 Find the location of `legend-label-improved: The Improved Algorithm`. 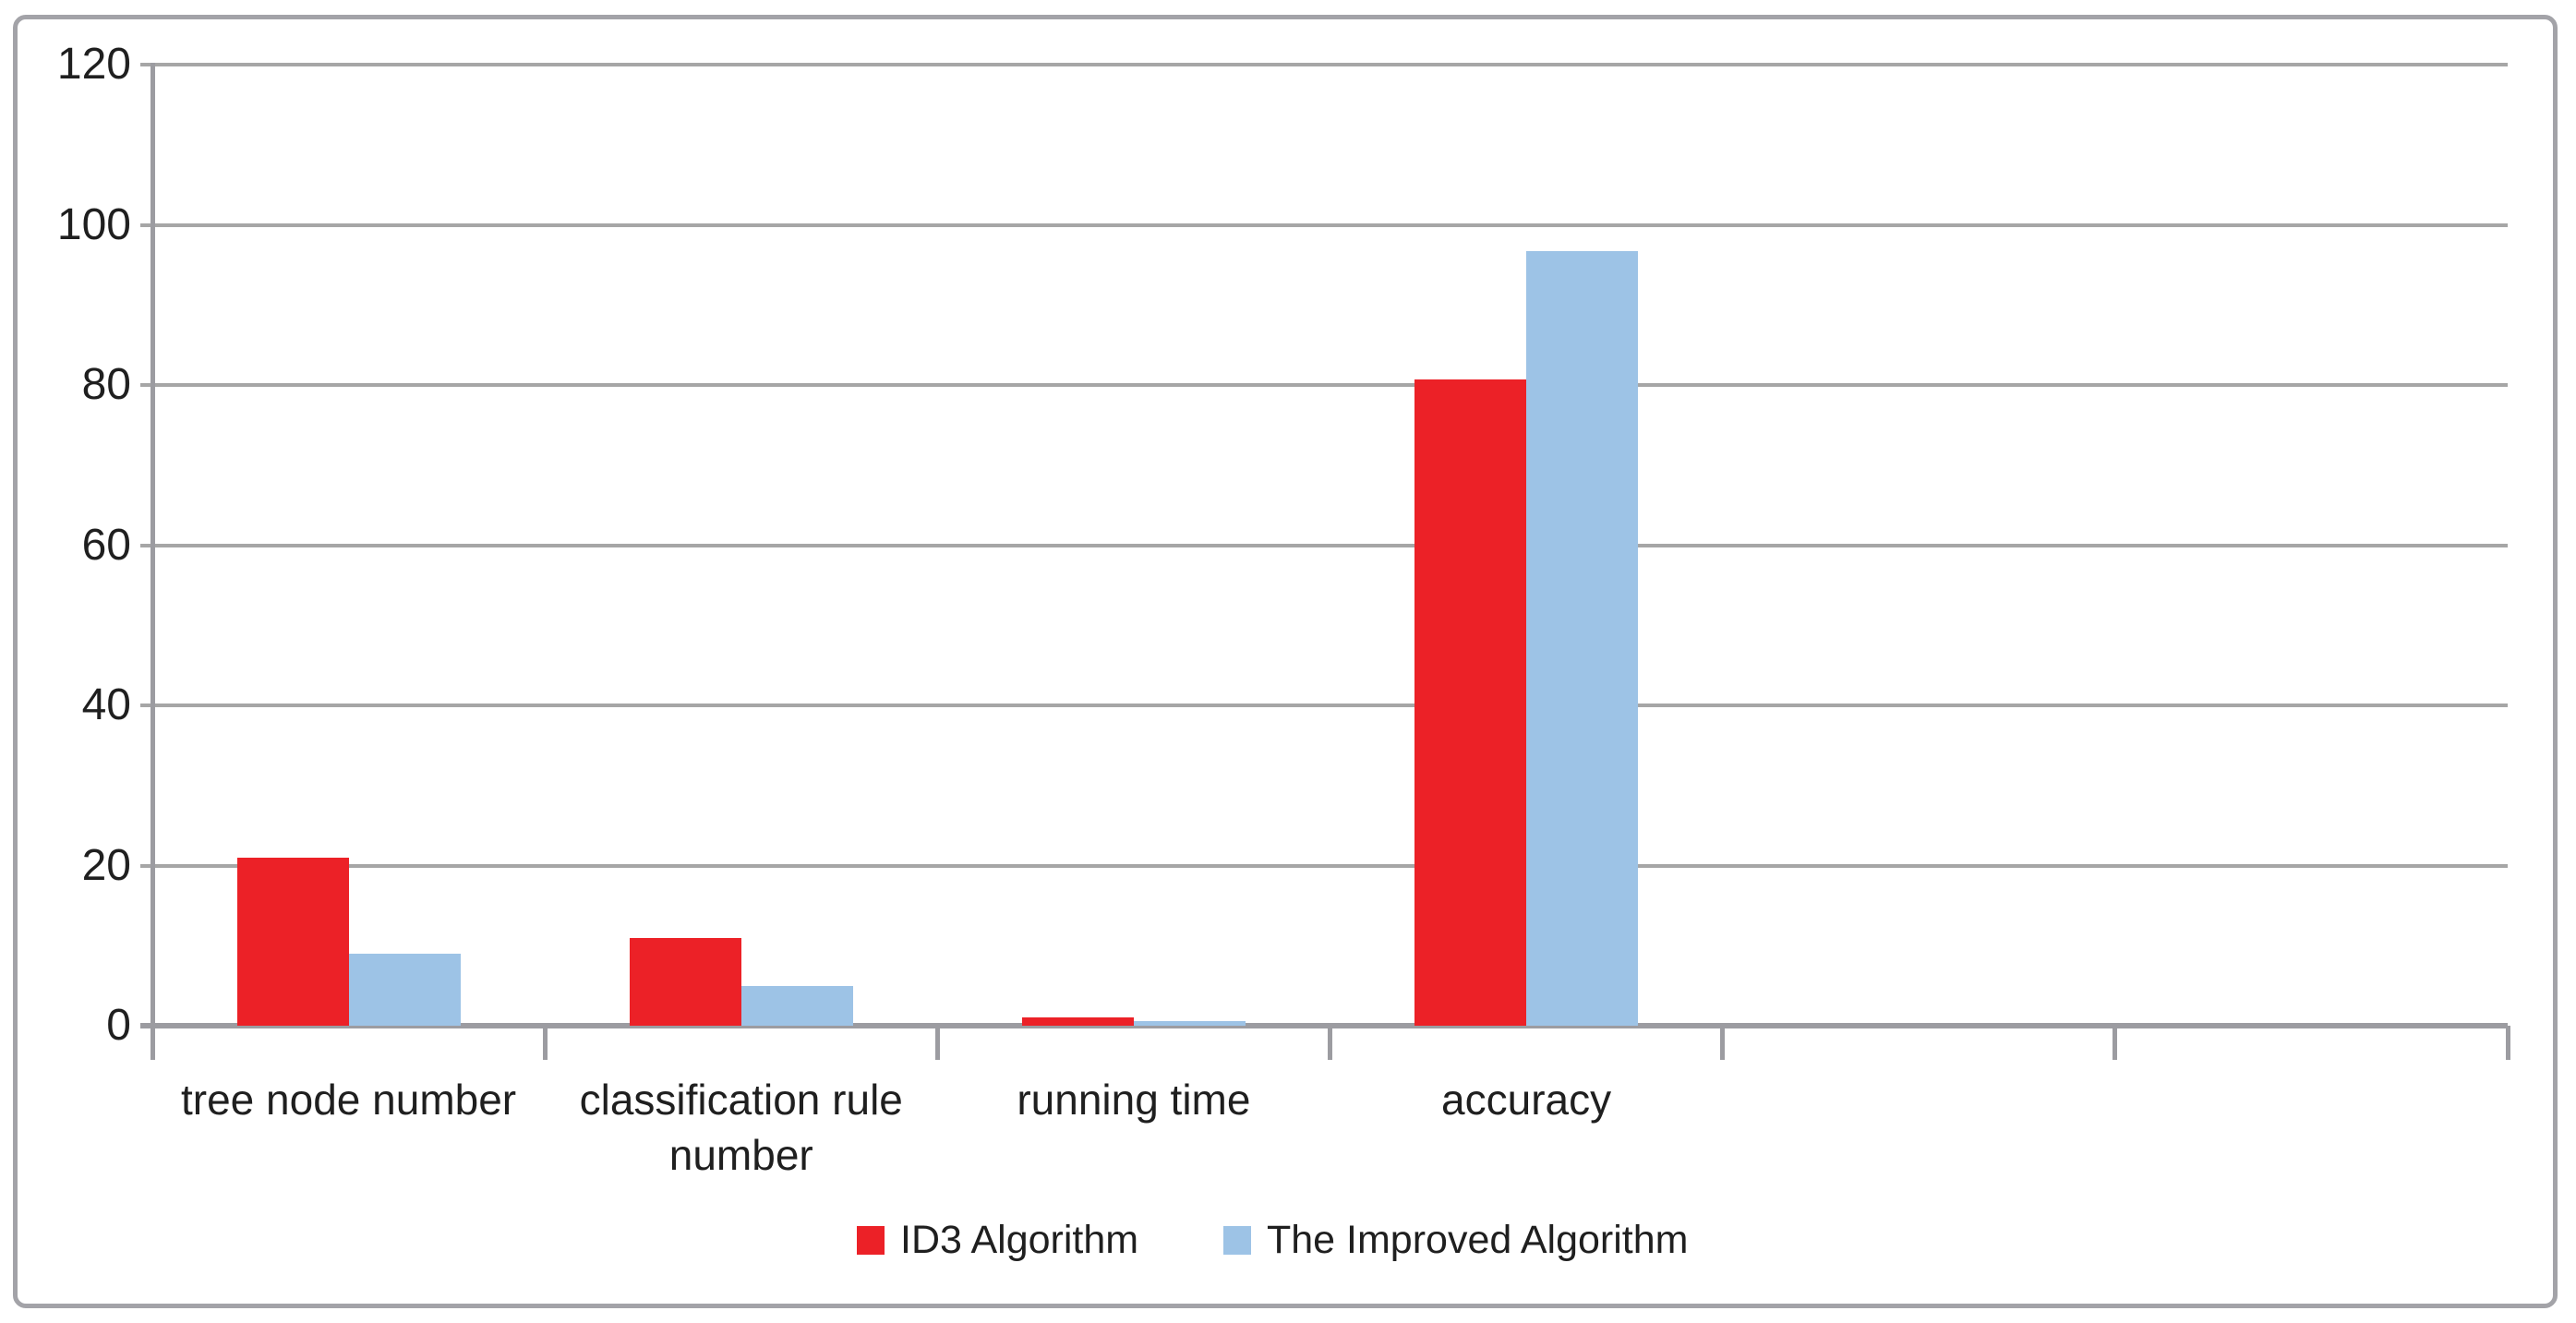

legend-label-improved: The Improved Algorithm is located at coordinates (1478, 1240).